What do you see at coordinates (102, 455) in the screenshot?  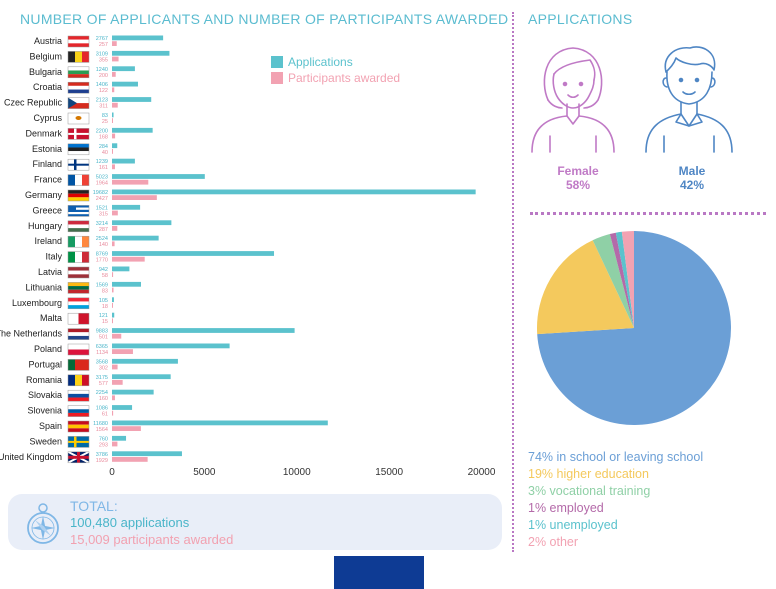 I see `applications-value: 3786` at bounding box center [102, 455].